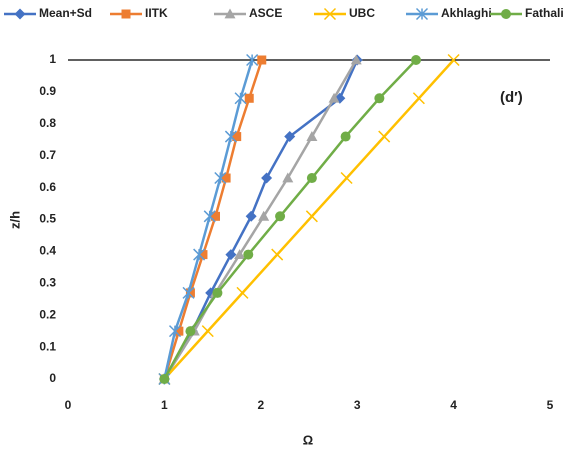 This screenshot has width=566, height=454. What do you see at coordinates (156, 13) in the screenshot?
I see `legend-label: IITK` at bounding box center [156, 13].